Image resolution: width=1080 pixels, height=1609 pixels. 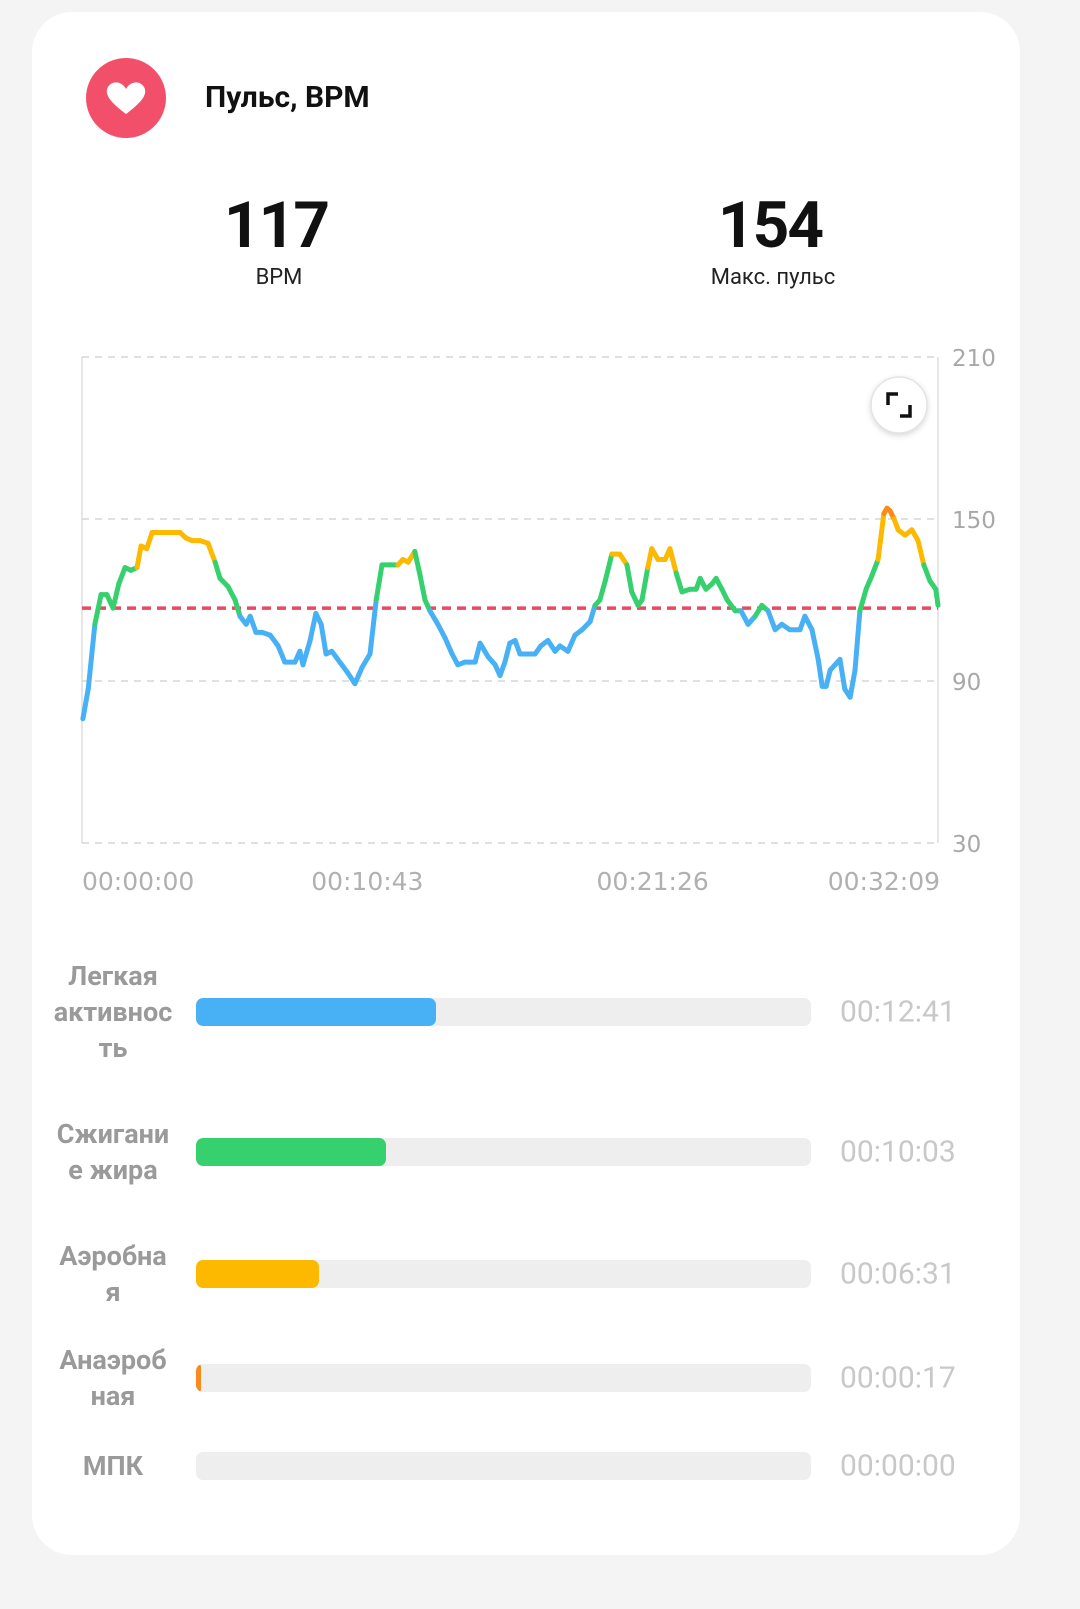 I want to click on y-tick-label: 150, so click(x=974, y=521).